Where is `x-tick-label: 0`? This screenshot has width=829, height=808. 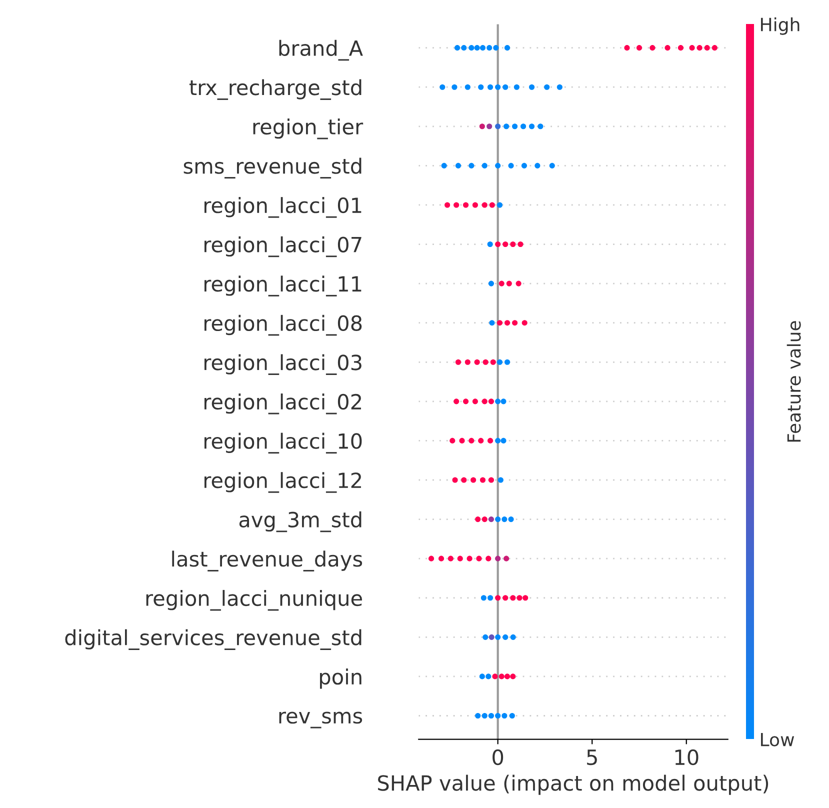
x-tick-label: 0 is located at coordinates (498, 757).